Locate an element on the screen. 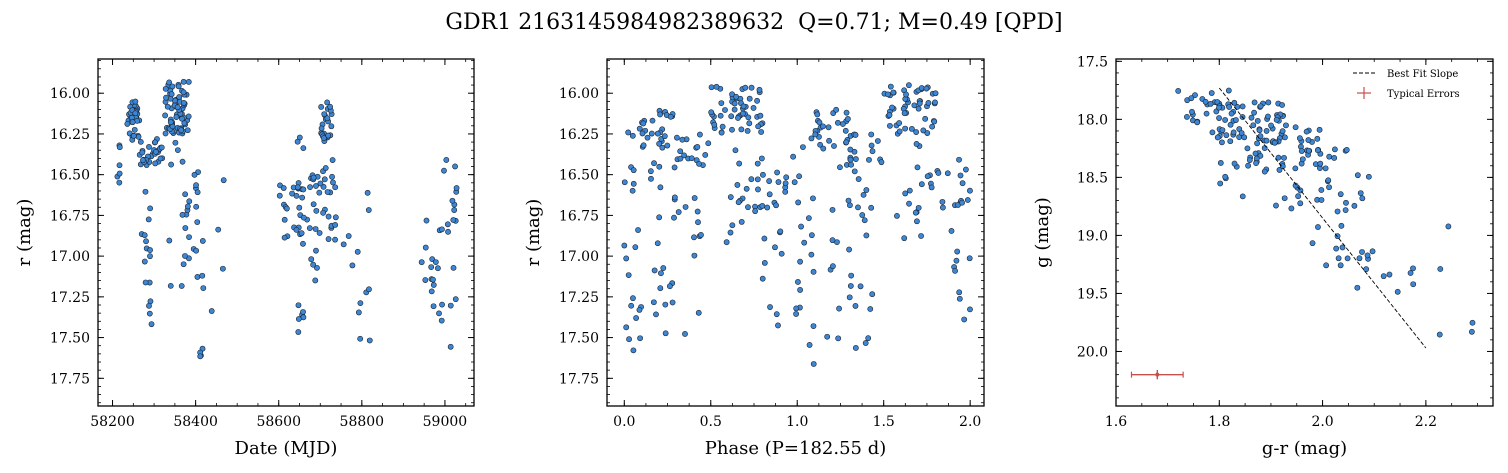 This screenshot has height=473, width=1508. best-fit-line is located at coordinates (1322, 218).